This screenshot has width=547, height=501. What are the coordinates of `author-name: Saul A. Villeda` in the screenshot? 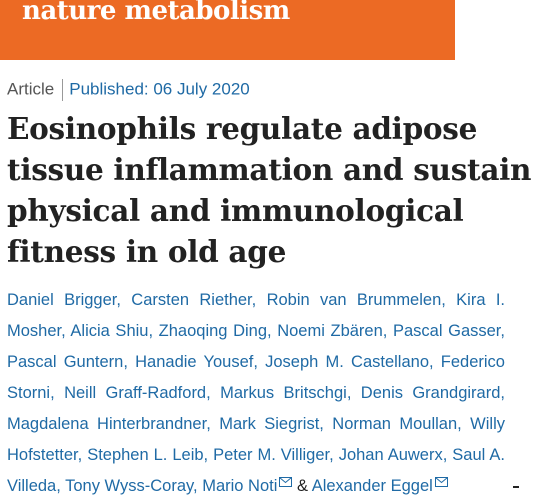 It's located at (256, 470).